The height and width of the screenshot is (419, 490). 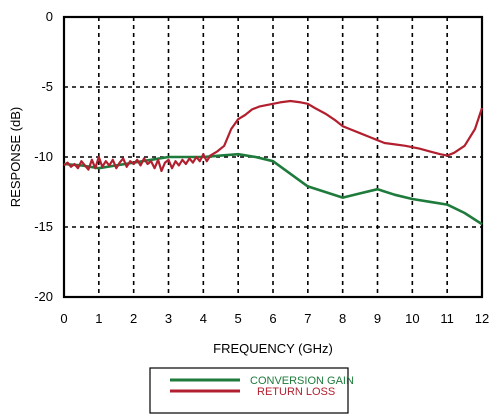 I want to click on y-tick-label: -15, so click(x=43, y=226).